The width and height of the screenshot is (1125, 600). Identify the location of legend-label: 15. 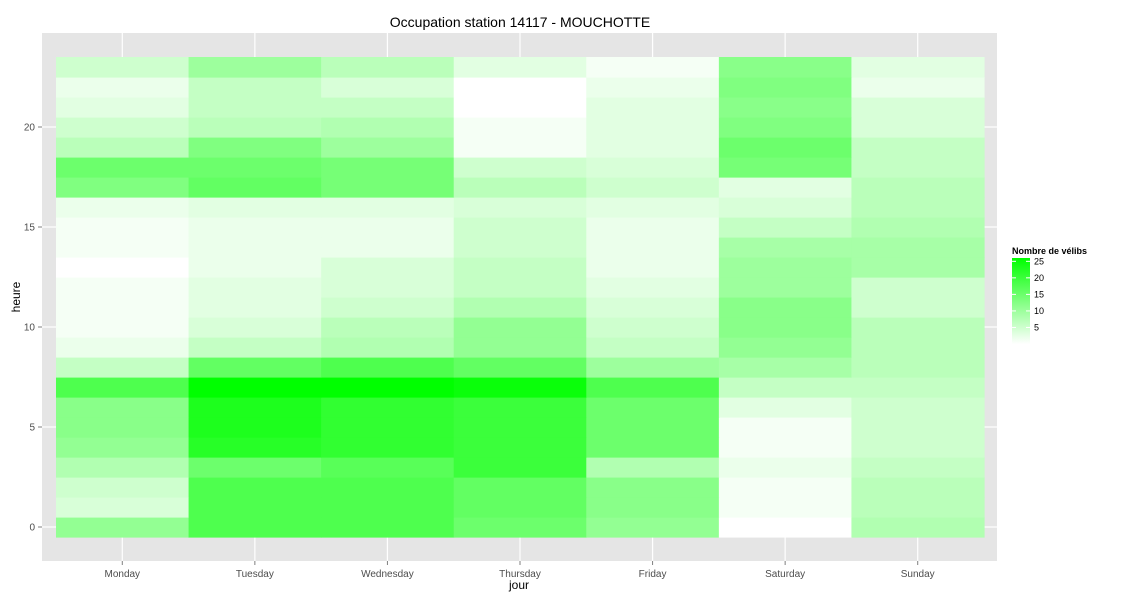
(1039, 294).